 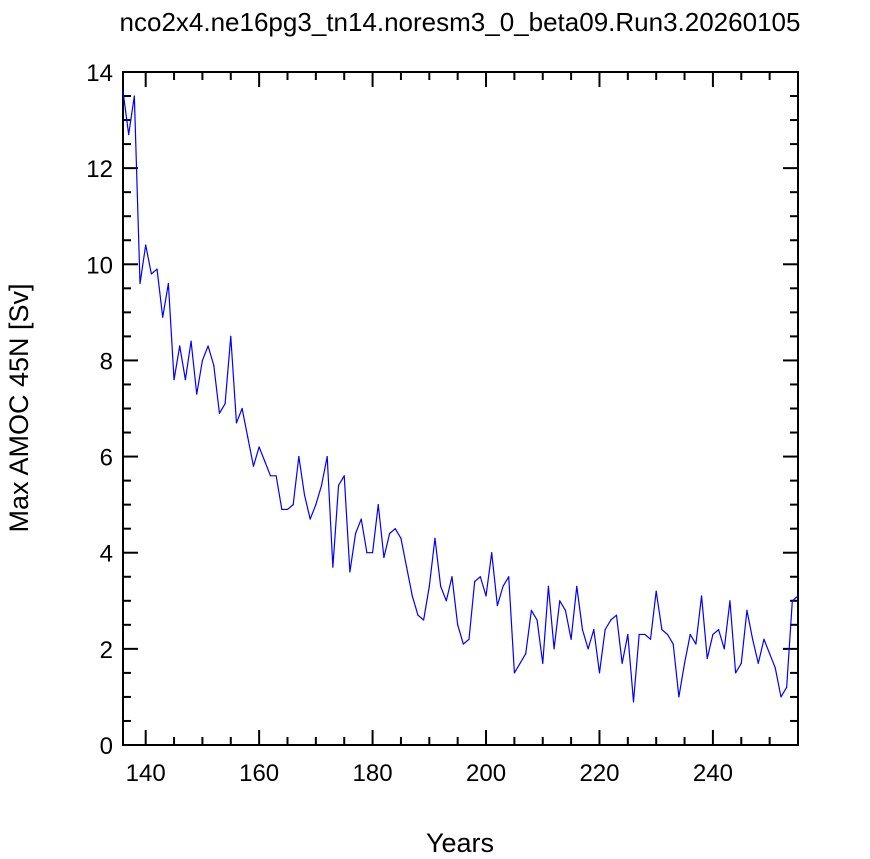 What do you see at coordinates (106, 458) in the screenshot?
I see `y-tick-label: 6` at bounding box center [106, 458].